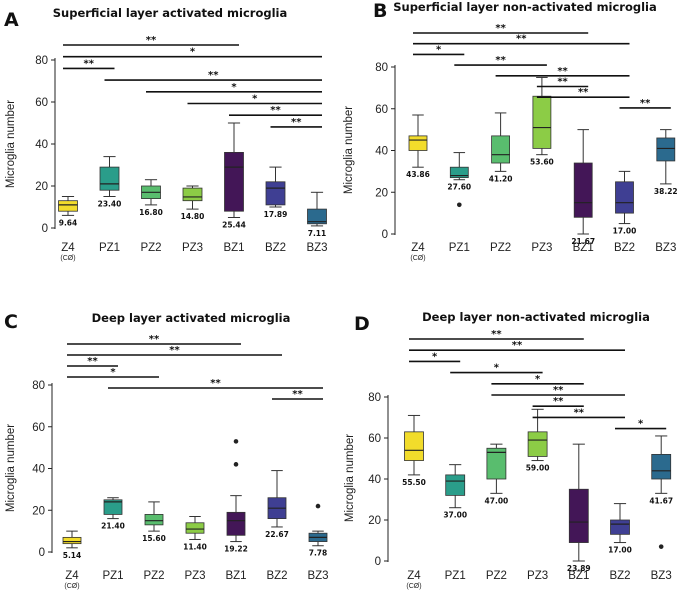  Describe the element at coordinates (459, 205) in the screenshot. I see `panel-b-outlier-point` at that location.